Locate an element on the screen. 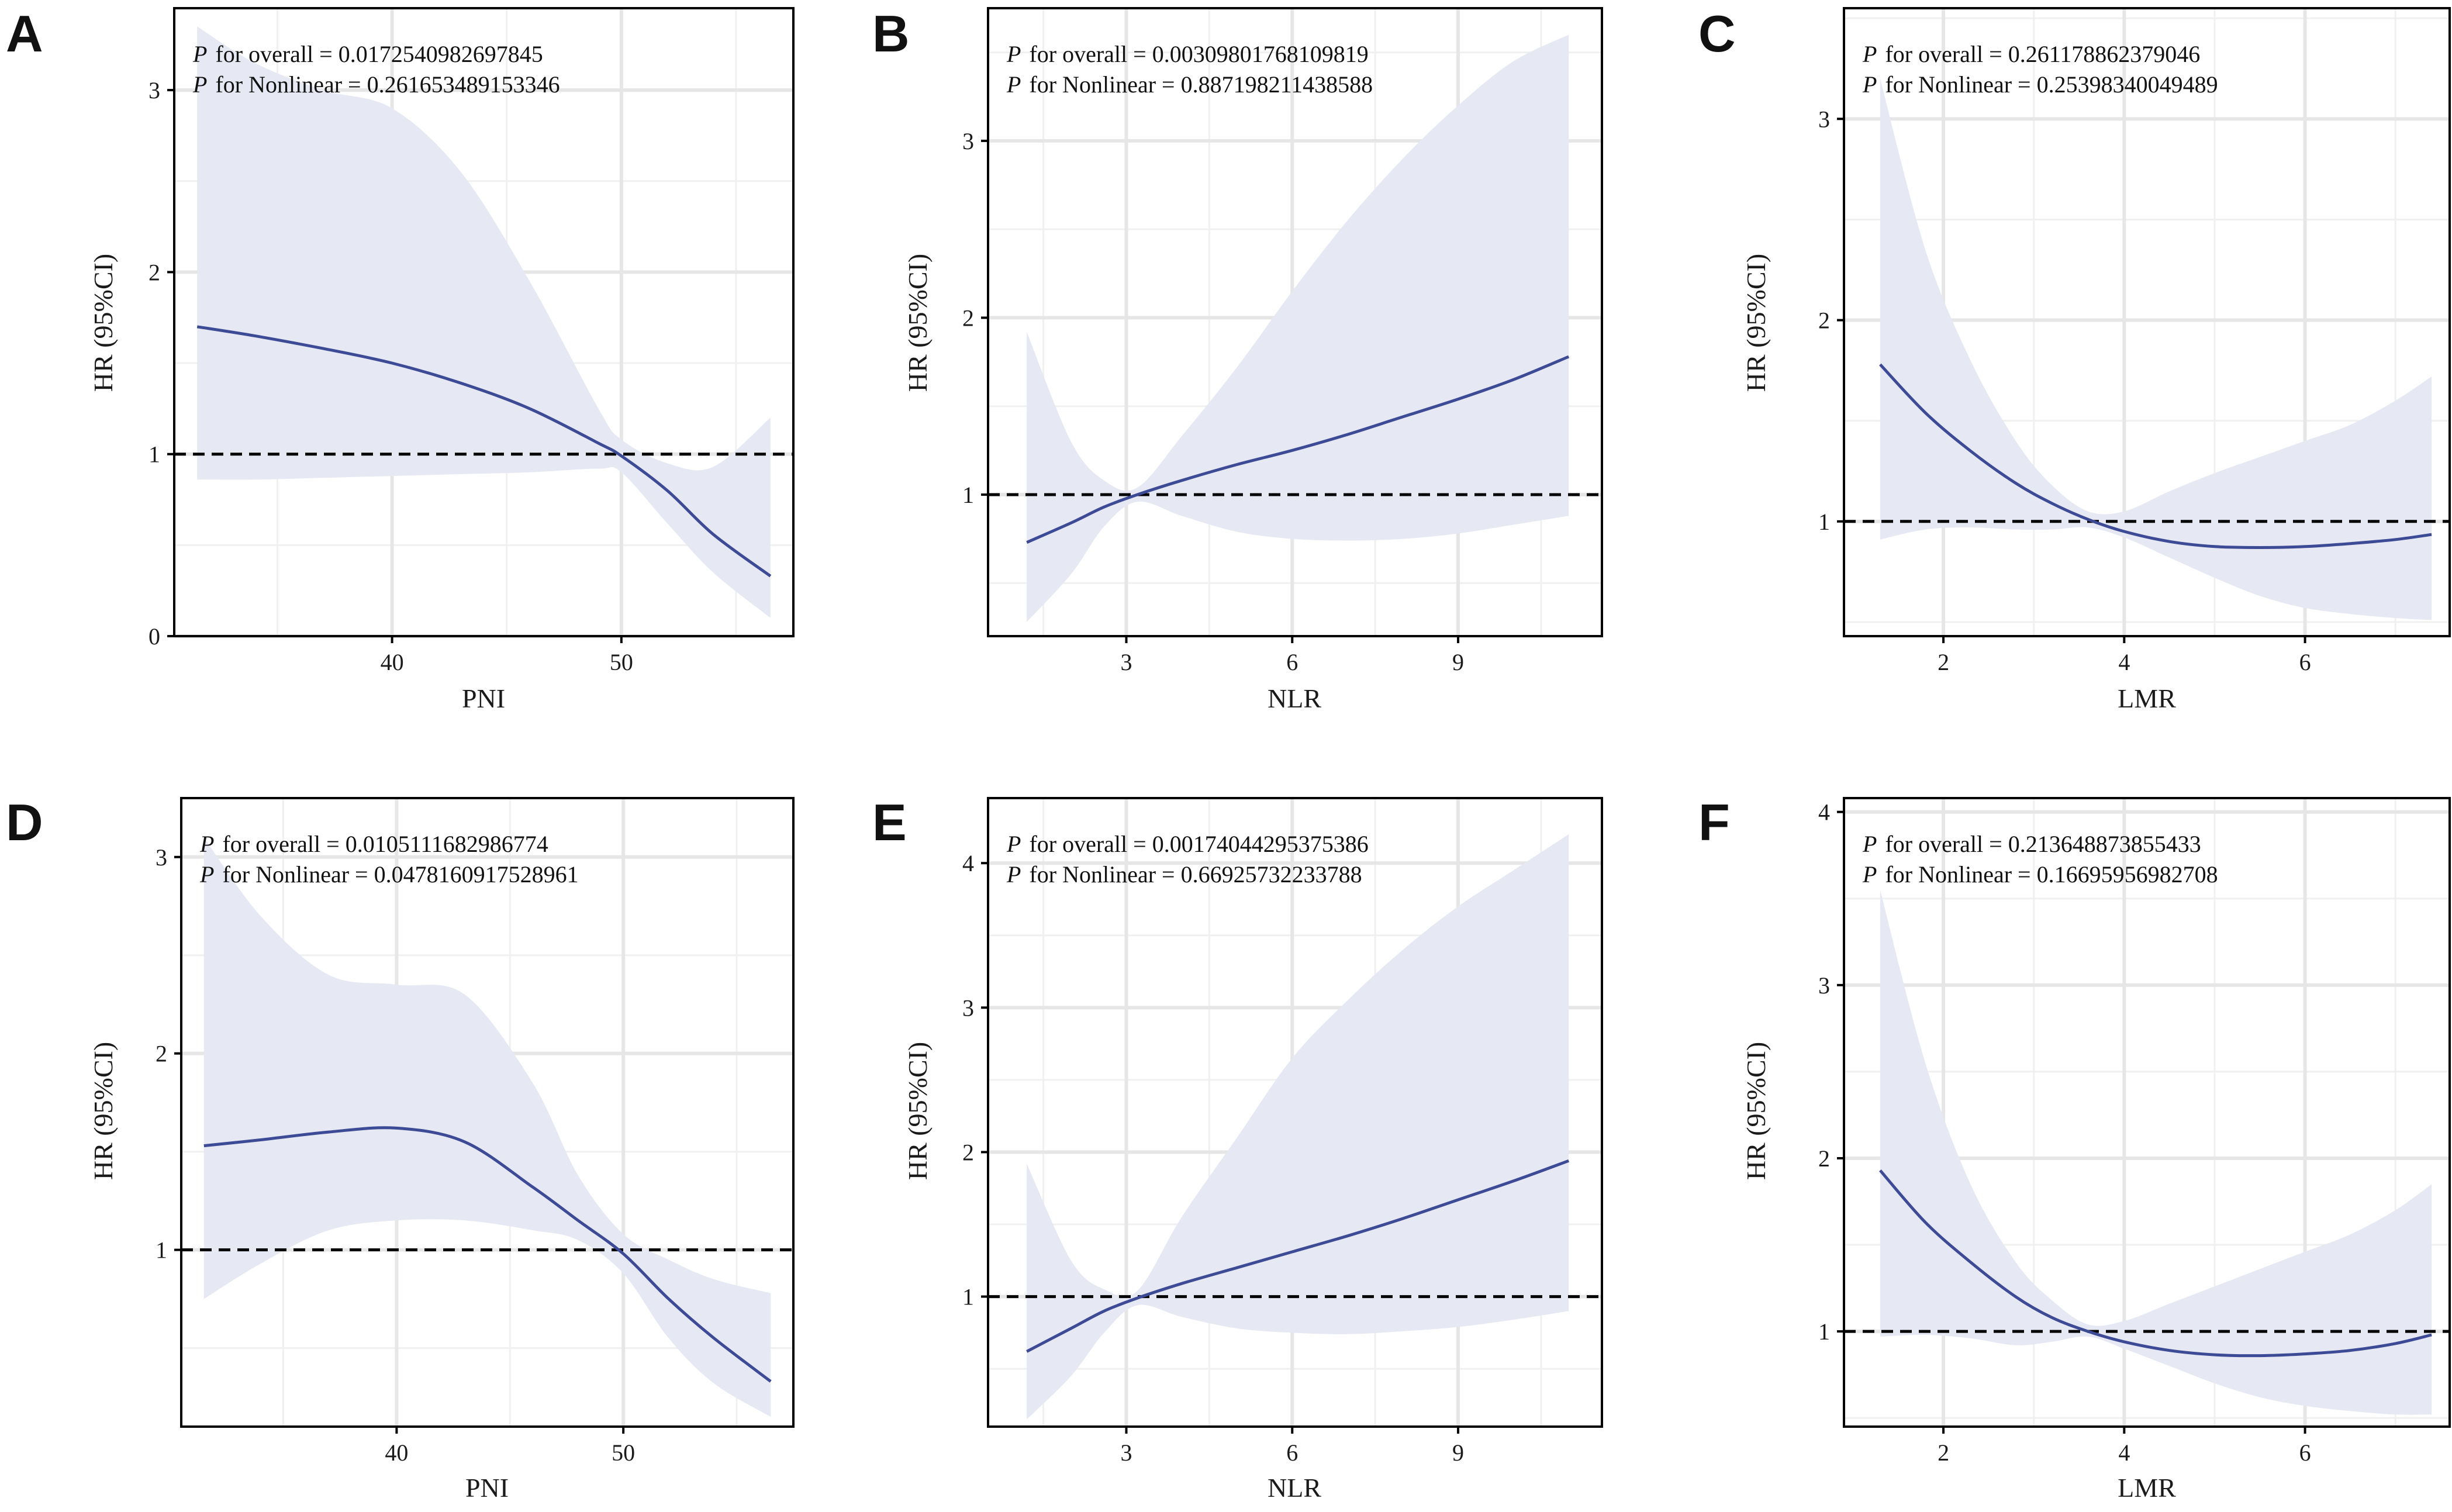 The width and height of the screenshot is (2452, 1512). p-overall-value: for overall = 0.0172540982697845 is located at coordinates (379, 54).